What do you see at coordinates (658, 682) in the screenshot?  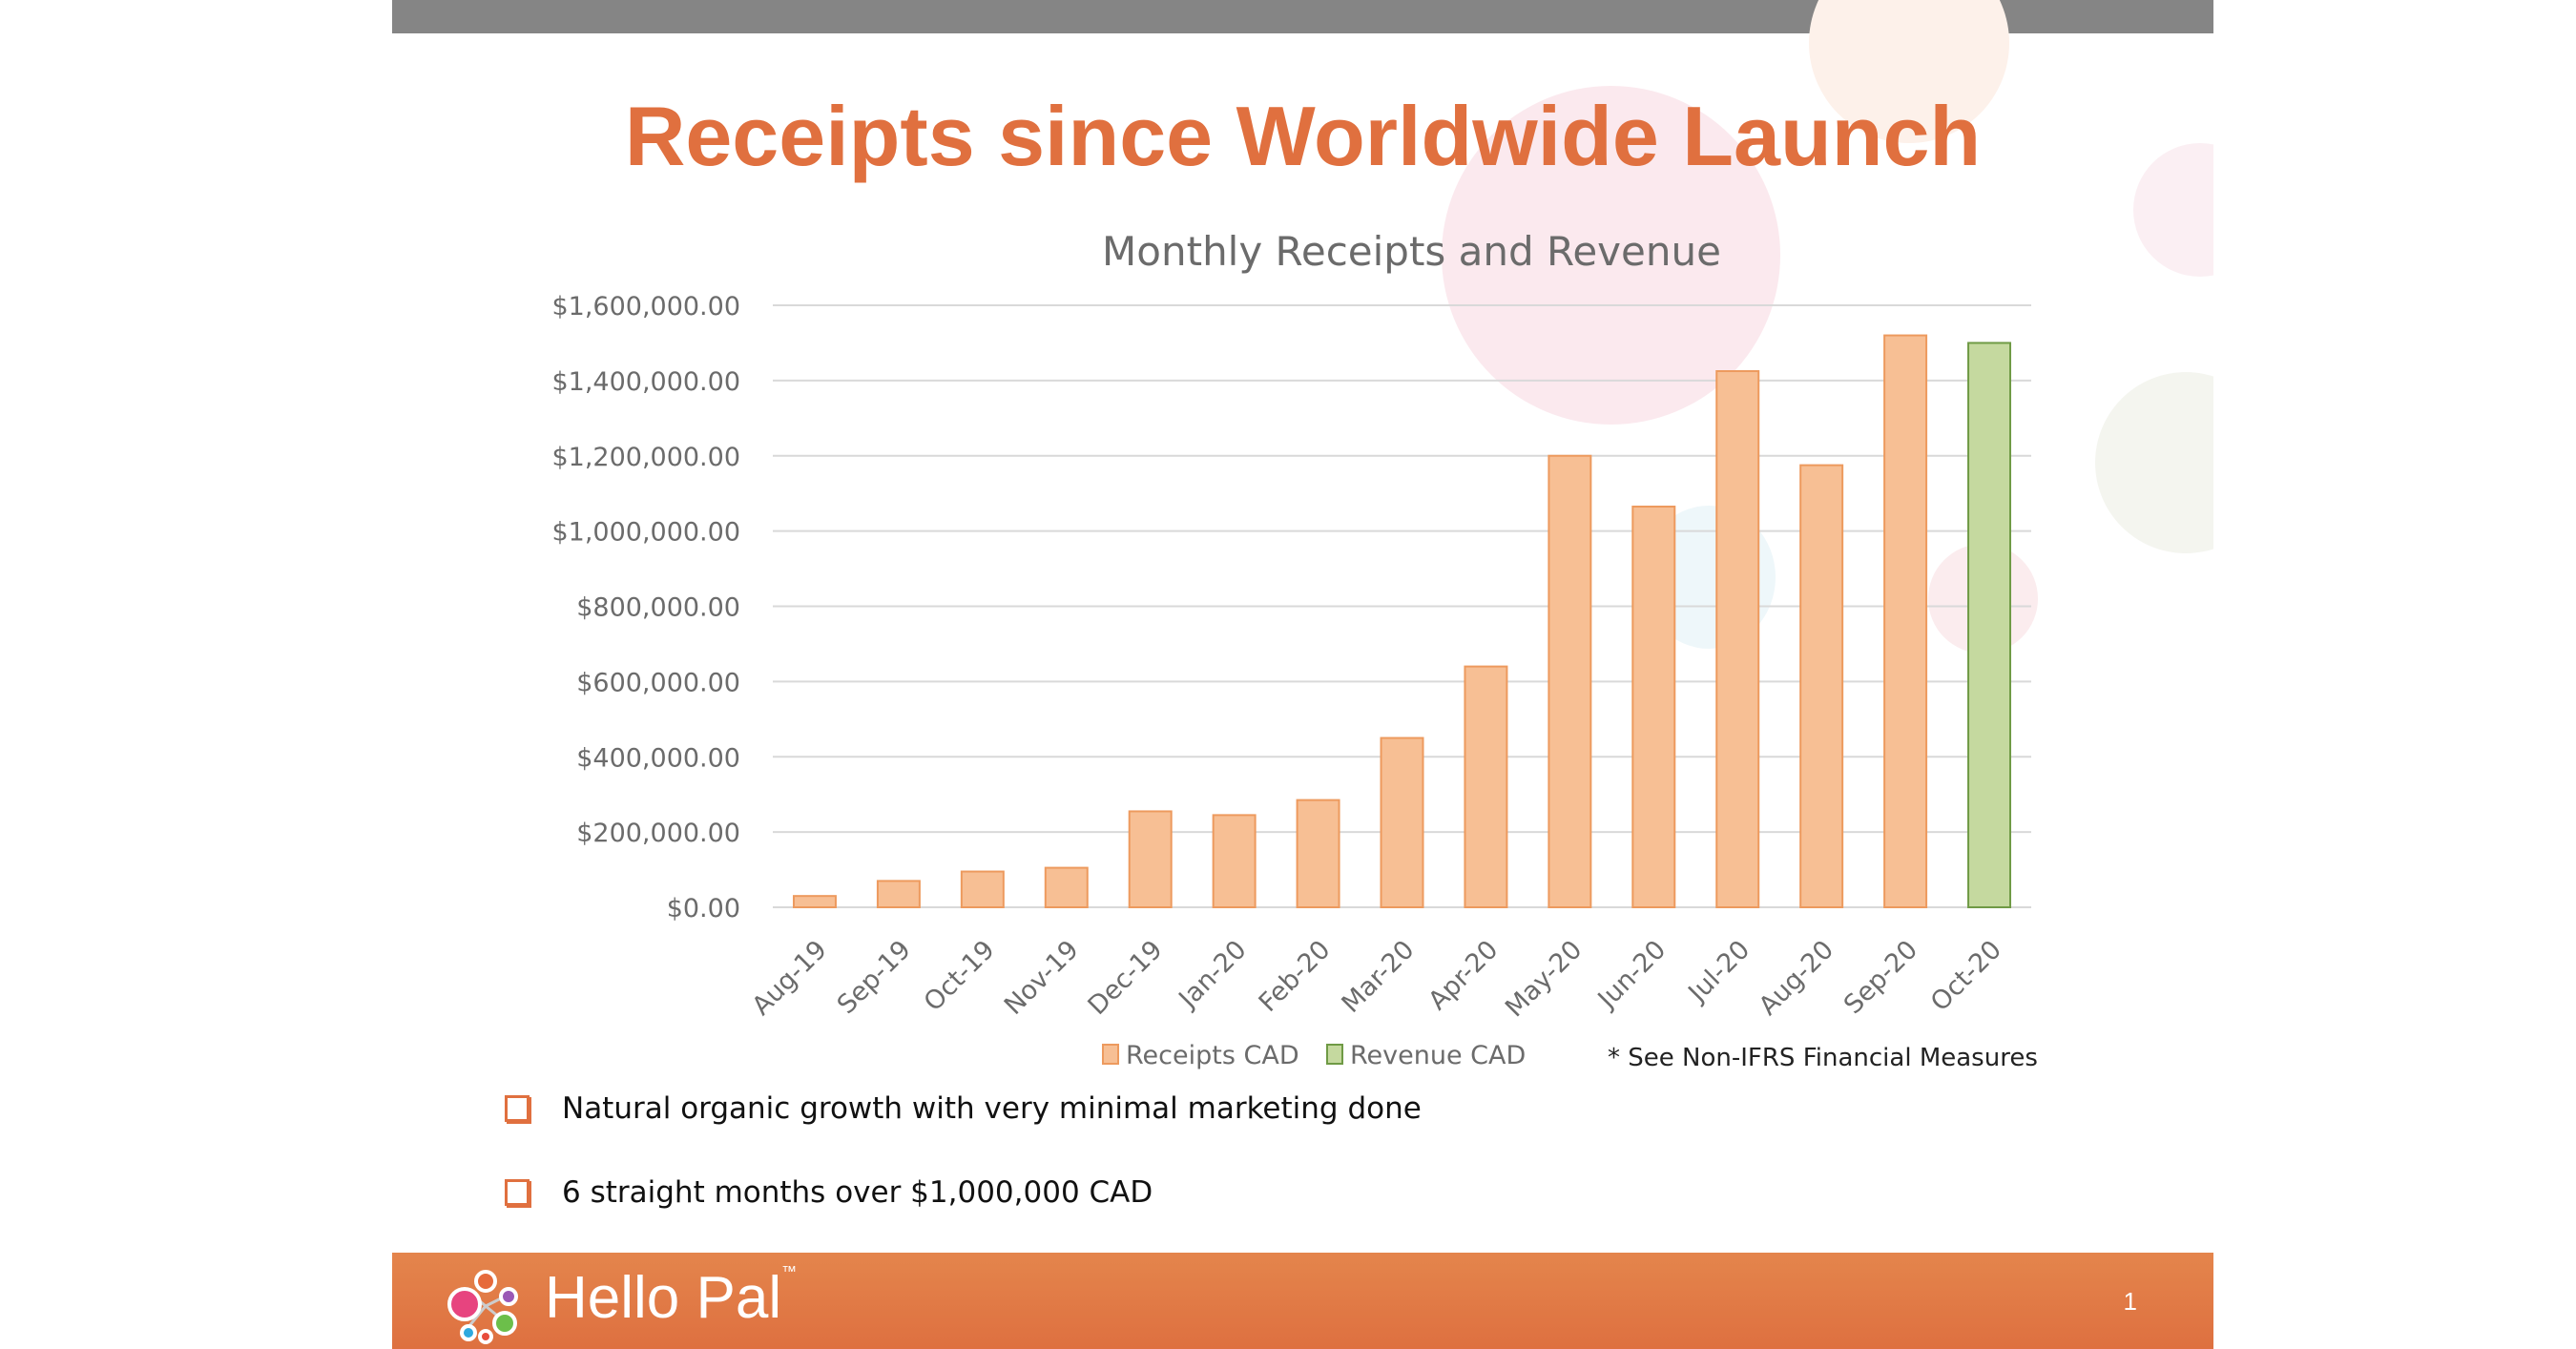 I see `y-tick-label: $600,000.00` at bounding box center [658, 682].